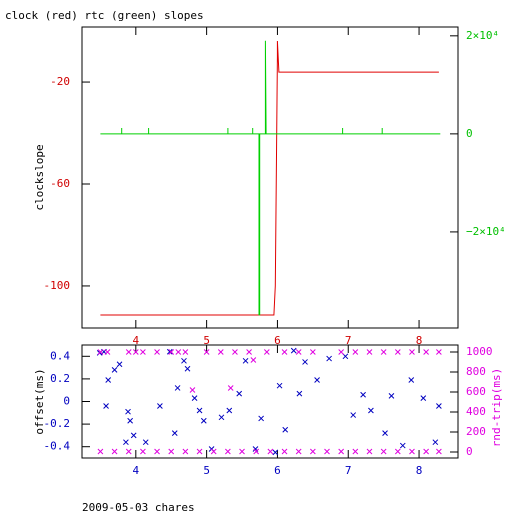  Describe the element at coordinates (476, 371) in the screenshot. I see `y2-tick-label: 800` at that location.